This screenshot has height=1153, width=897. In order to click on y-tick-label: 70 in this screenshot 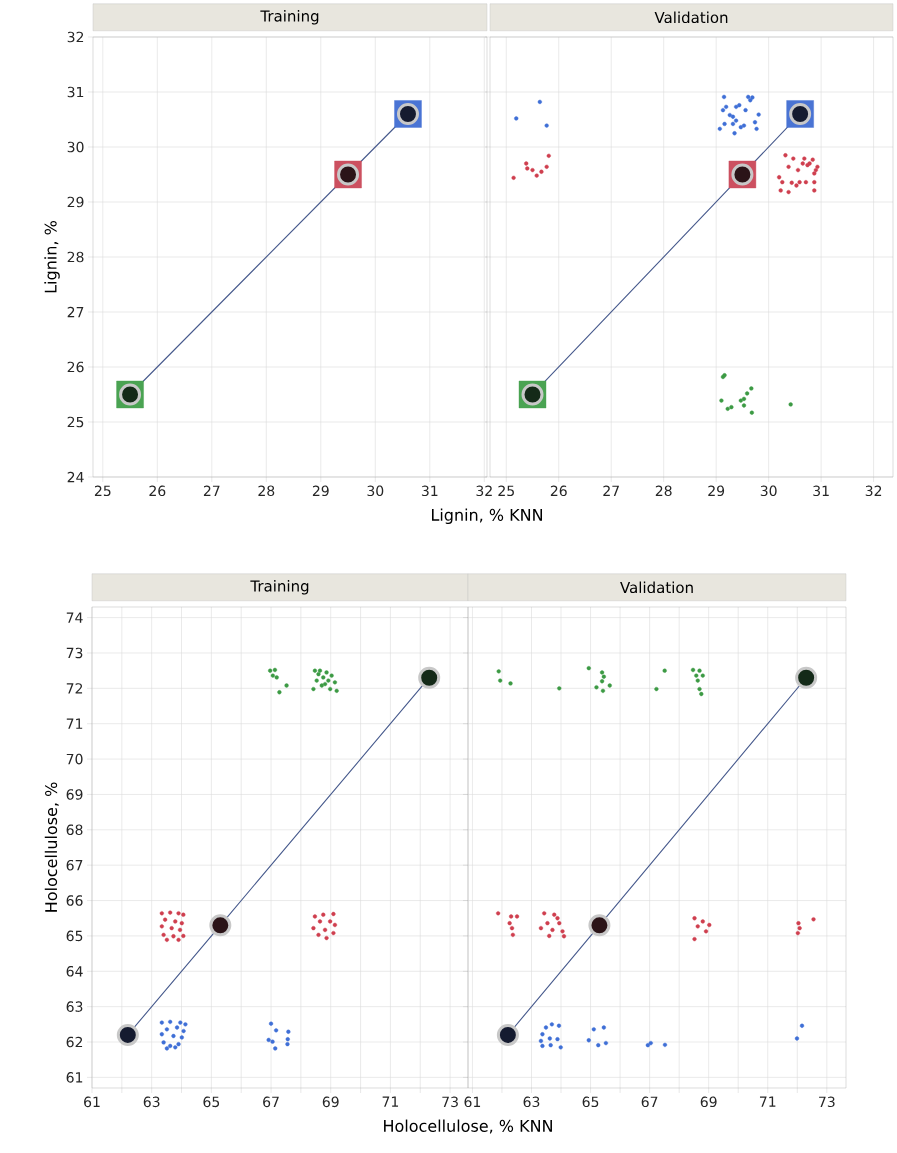, I will do `click(74, 759)`.